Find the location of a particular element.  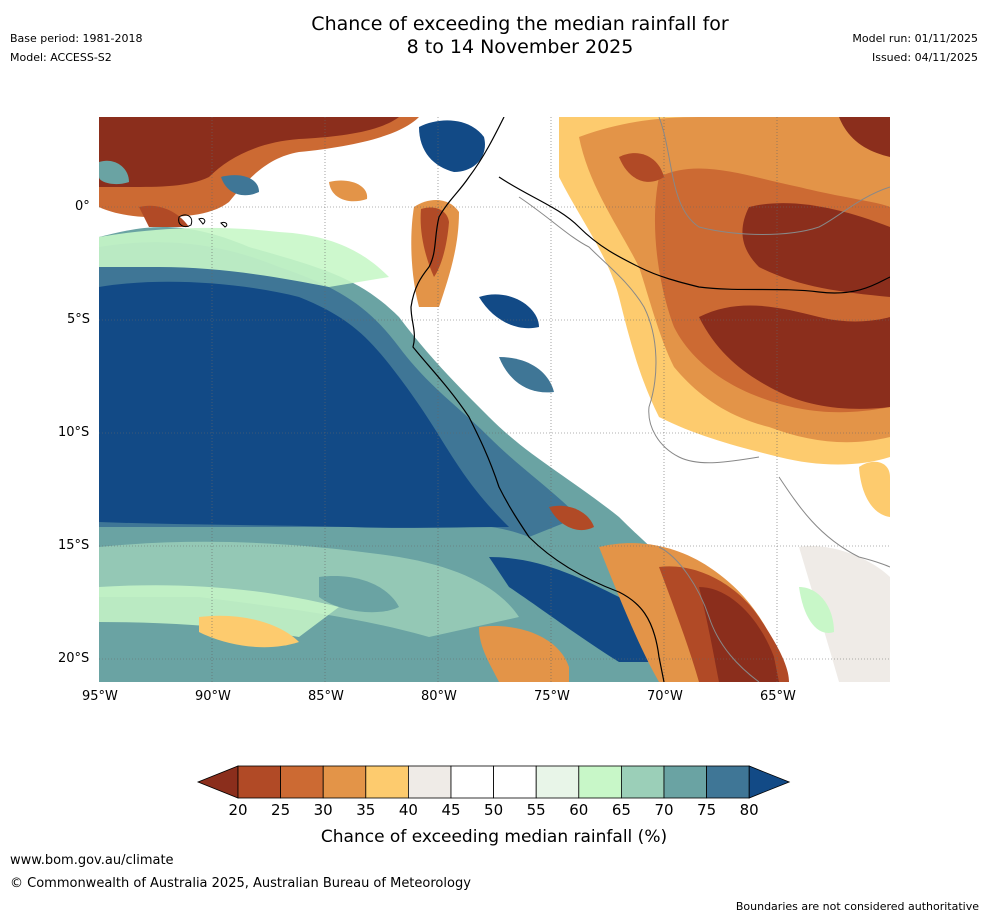

colorbar is located at coordinates (493, 782).